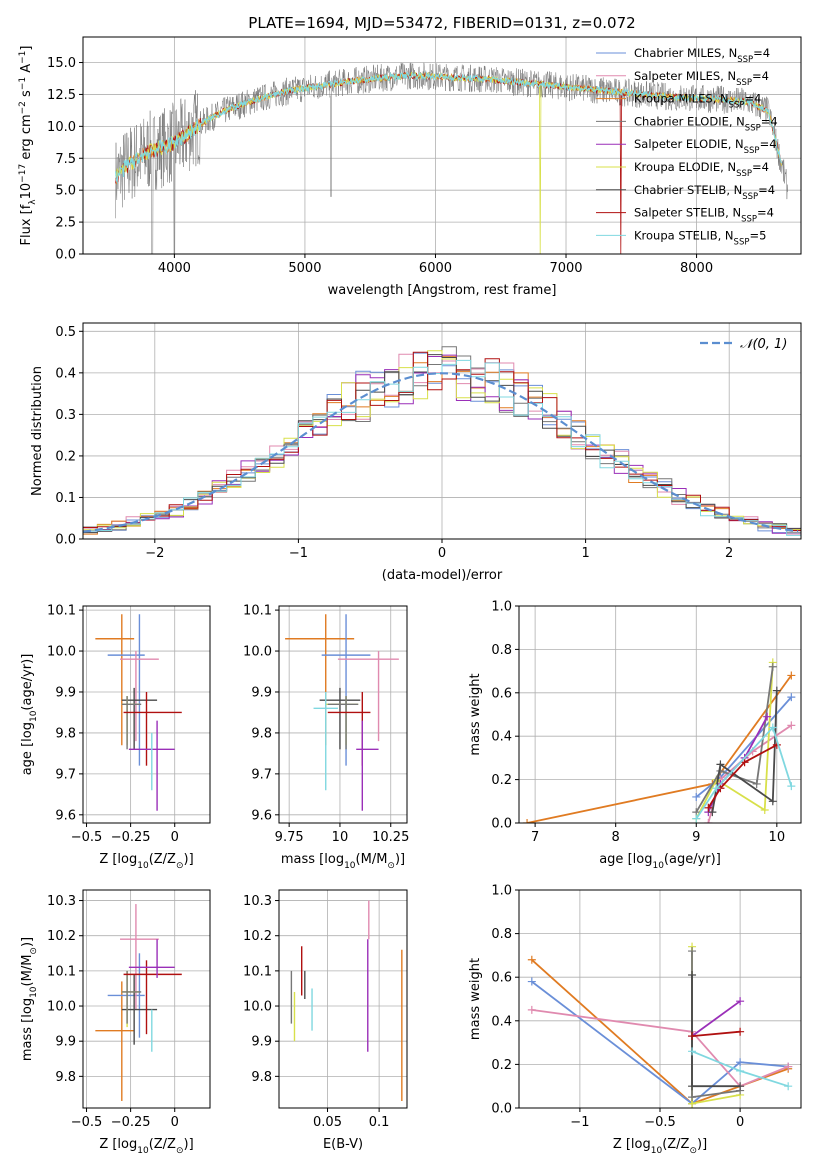 The image size is (819, 1170). I want to click on legend-label-text: Chabrier STELIB, N, so click(688, 190).